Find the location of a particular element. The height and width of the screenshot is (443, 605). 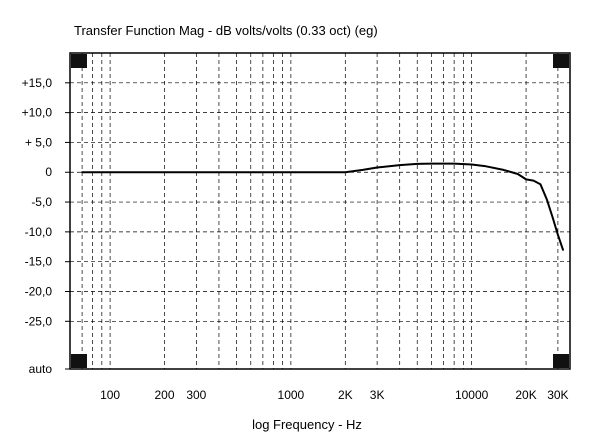

y-tick-label: -20,0 is located at coordinates (39, 291).